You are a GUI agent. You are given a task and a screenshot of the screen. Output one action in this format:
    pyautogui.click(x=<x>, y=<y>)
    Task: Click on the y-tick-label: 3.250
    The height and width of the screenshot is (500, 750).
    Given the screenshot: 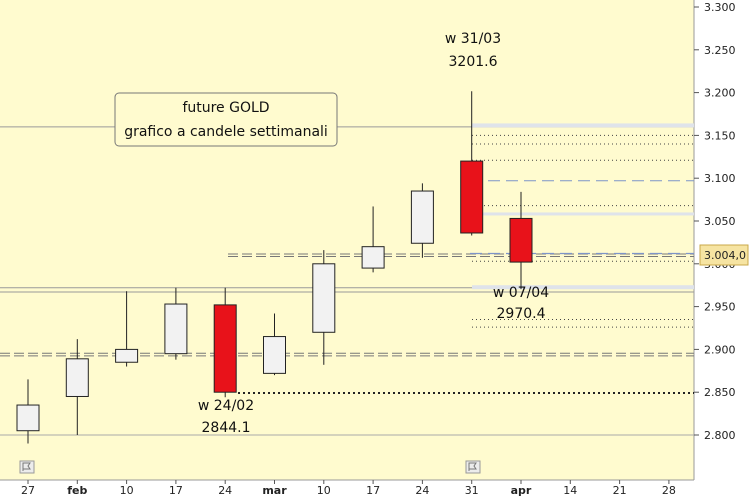 What is the action you would take?
    pyautogui.click(x=720, y=50)
    